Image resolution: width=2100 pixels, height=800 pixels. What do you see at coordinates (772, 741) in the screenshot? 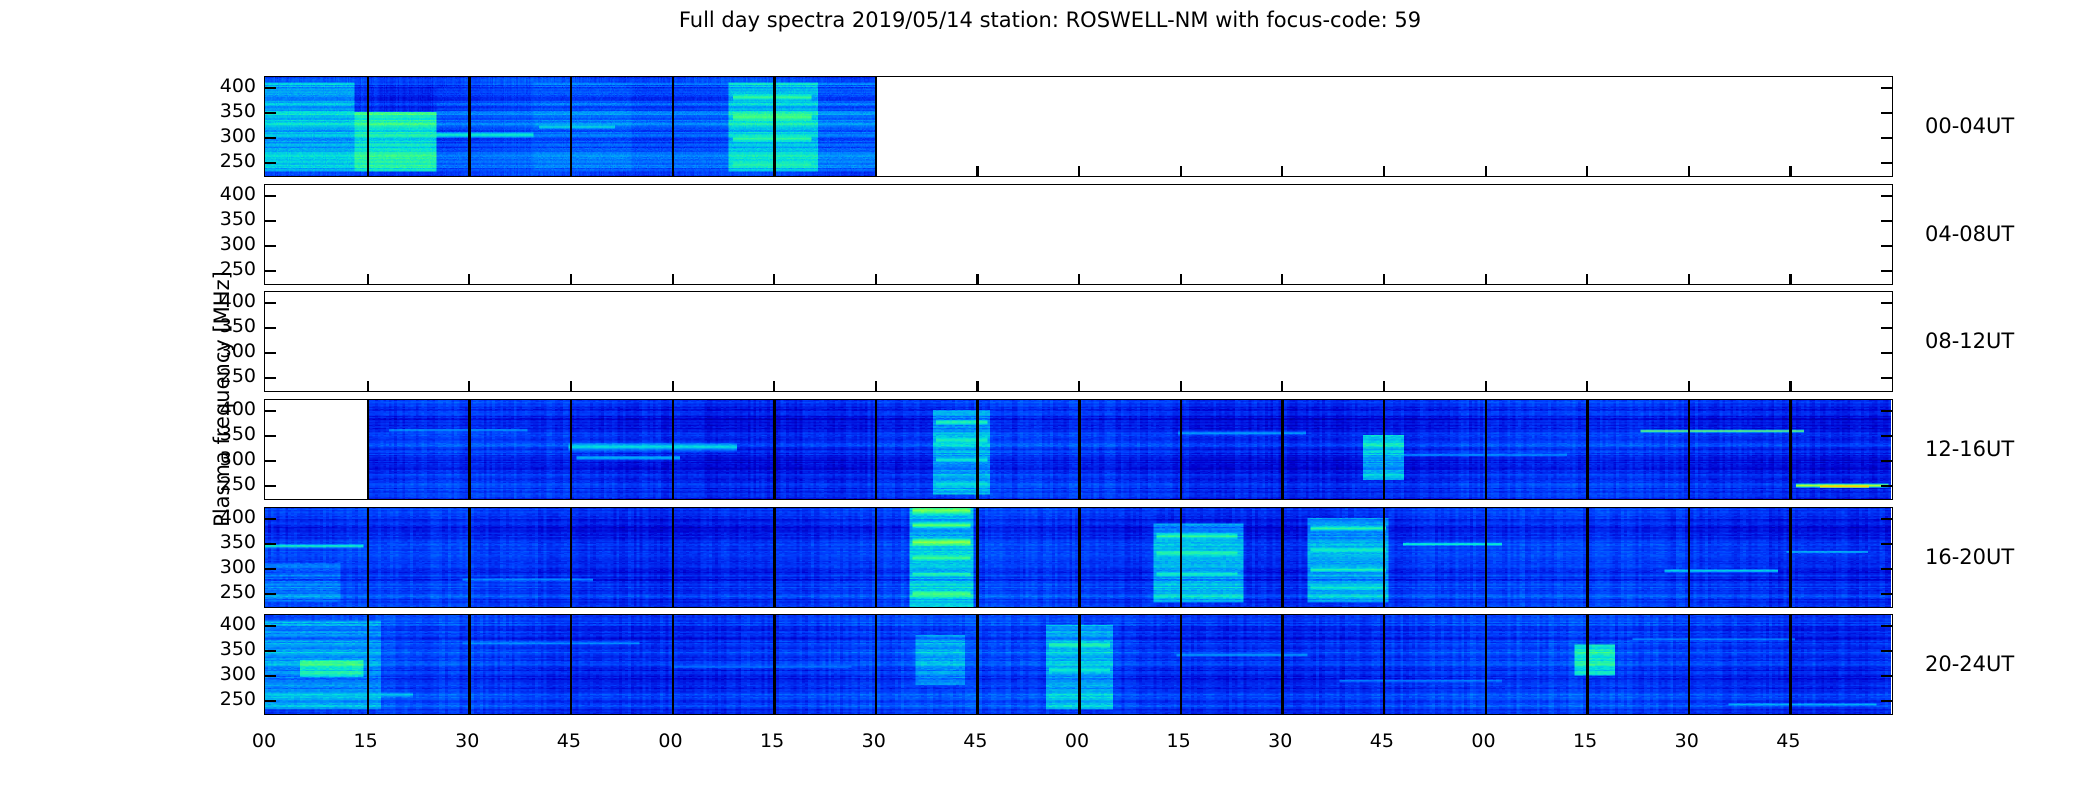
I see `x-tick-label: 15` at bounding box center [772, 741].